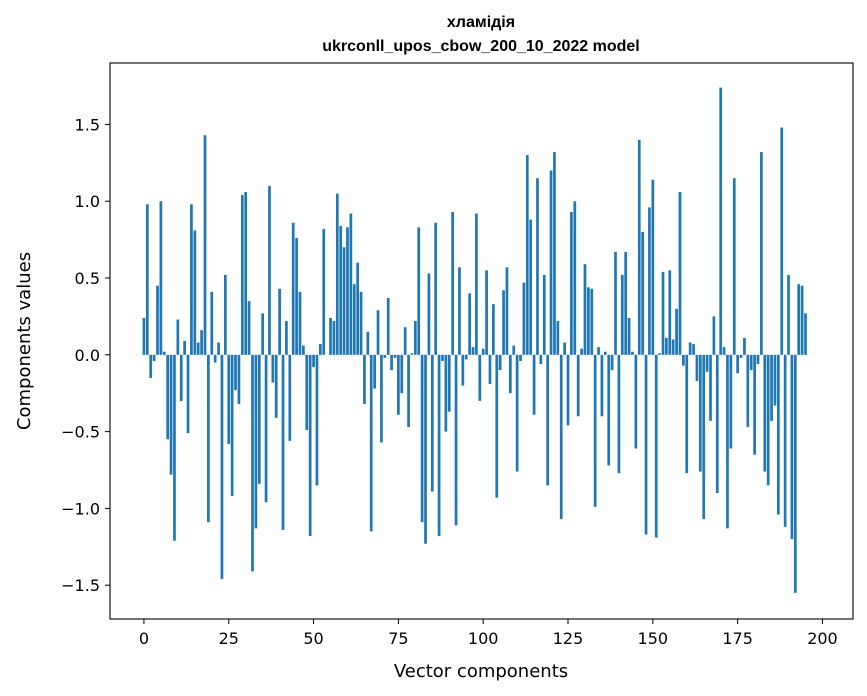  What do you see at coordinates (80, 585) in the screenshot?
I see `y-tick-label: −1.5` at bounding box center [80, 585].